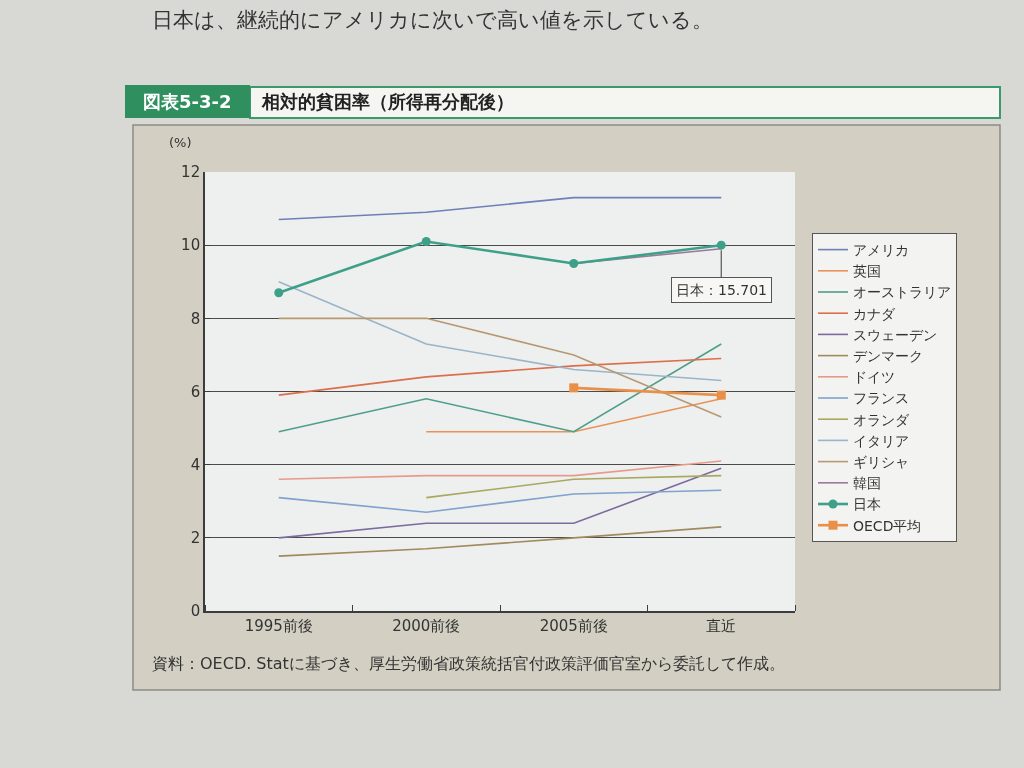 The image size is (1024, 768). Describe the element at coordinates (468, 663) in the screenshot. I see `text: 資料：OECD. Statに基づき、厚生労働省政策統括官付政策評価官室から委託して作成。` at that location.